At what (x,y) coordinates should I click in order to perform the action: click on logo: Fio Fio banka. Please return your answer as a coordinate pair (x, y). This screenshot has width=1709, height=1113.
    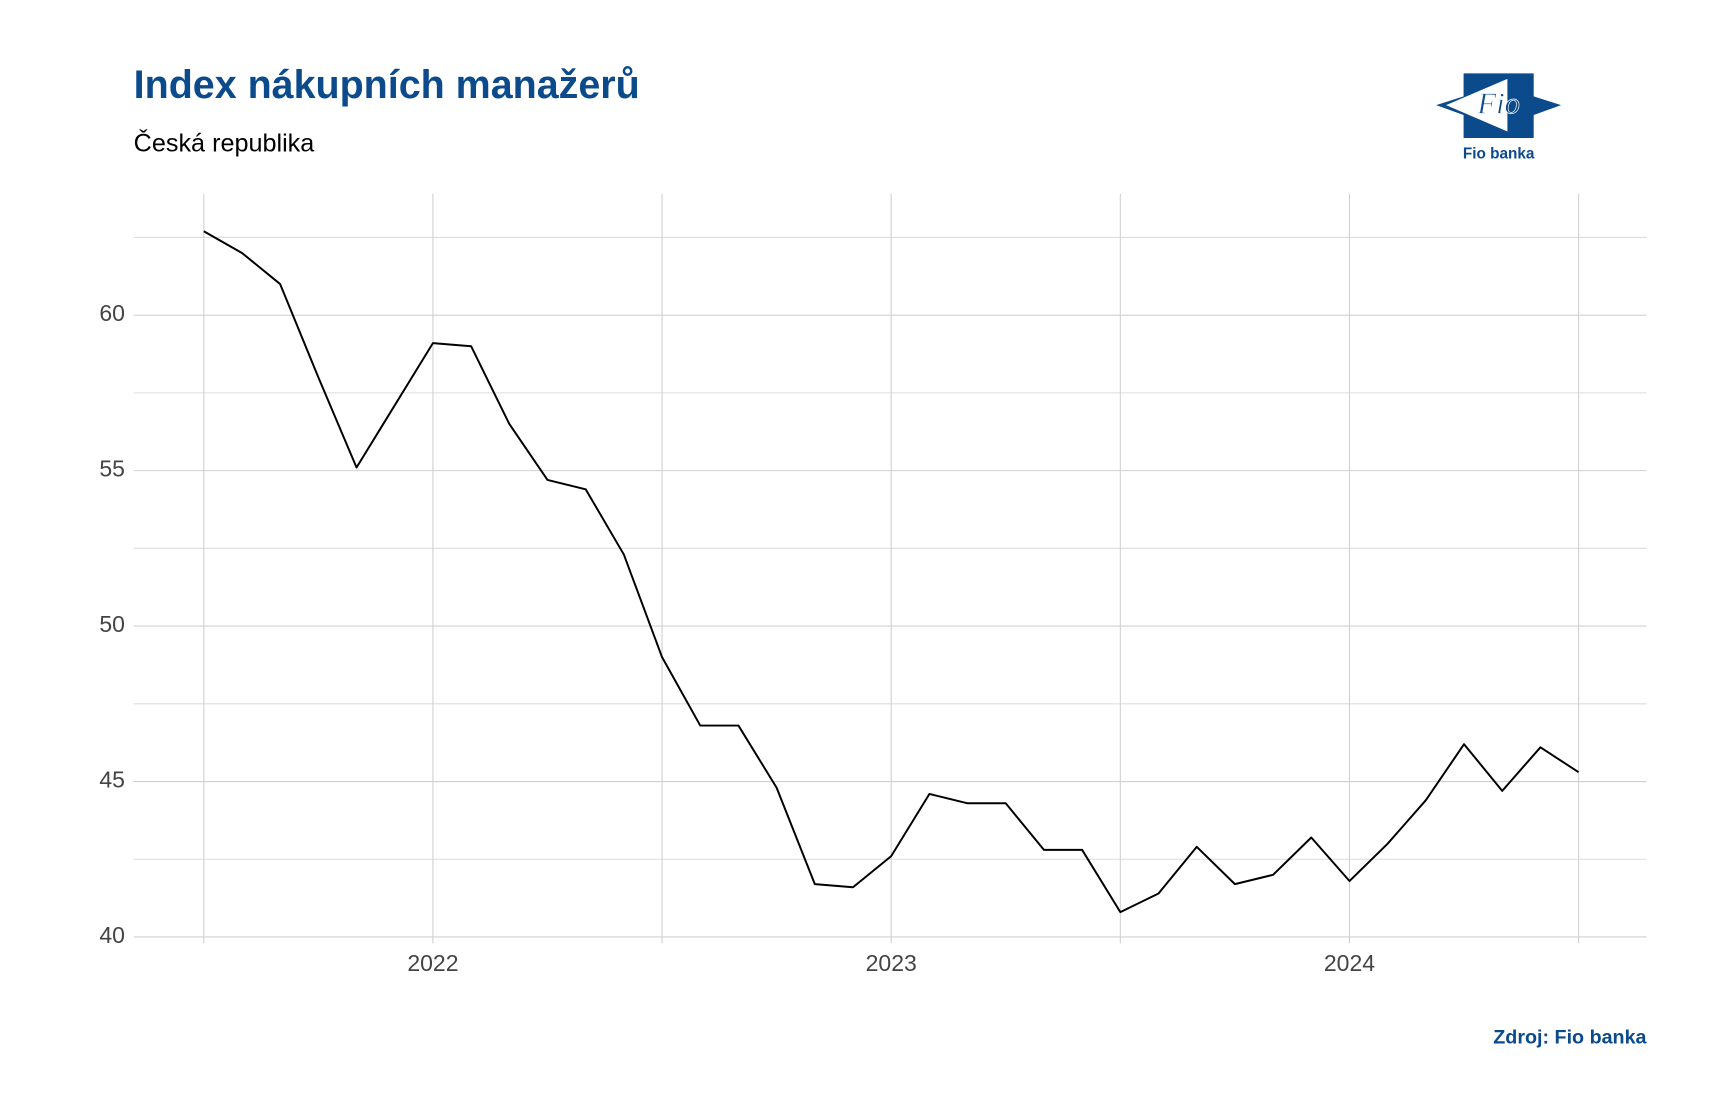
    Looking at the image, I should click on (1499, 118).